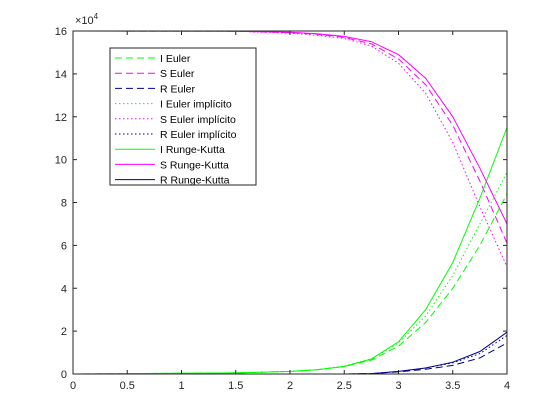 The width and height of the screenshot is (560, 420). I want to click on legend-label-7: S Runge-Kutta, so click(194, 165).